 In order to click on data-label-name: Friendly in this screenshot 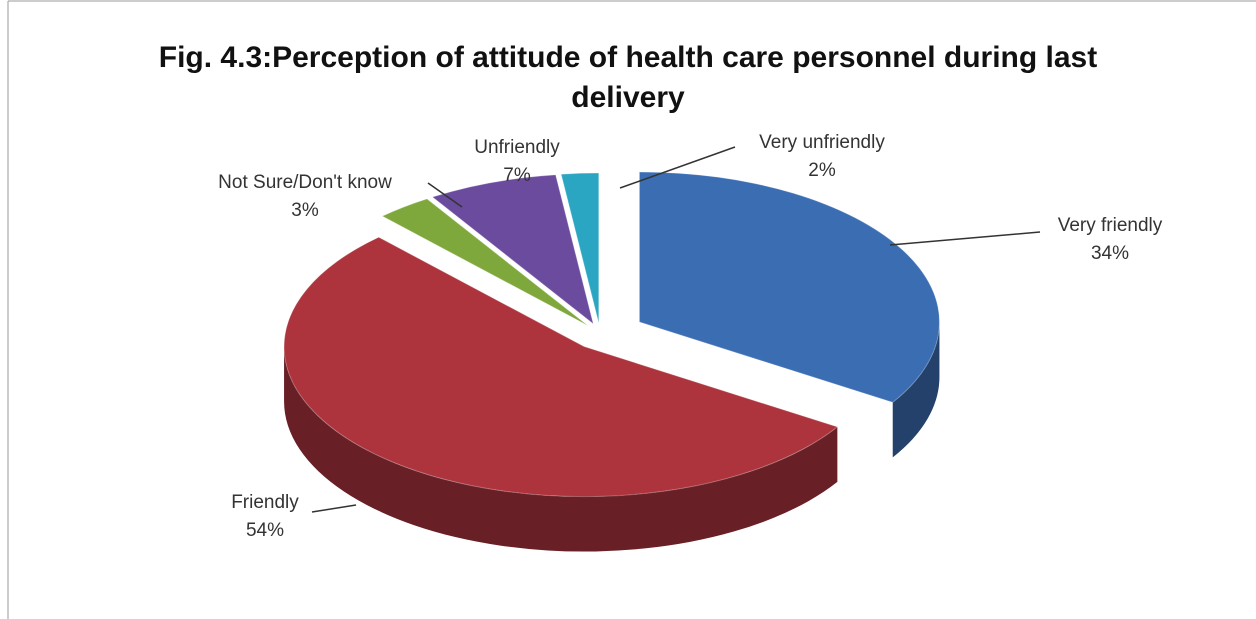, I will do `click(265, 502)`.